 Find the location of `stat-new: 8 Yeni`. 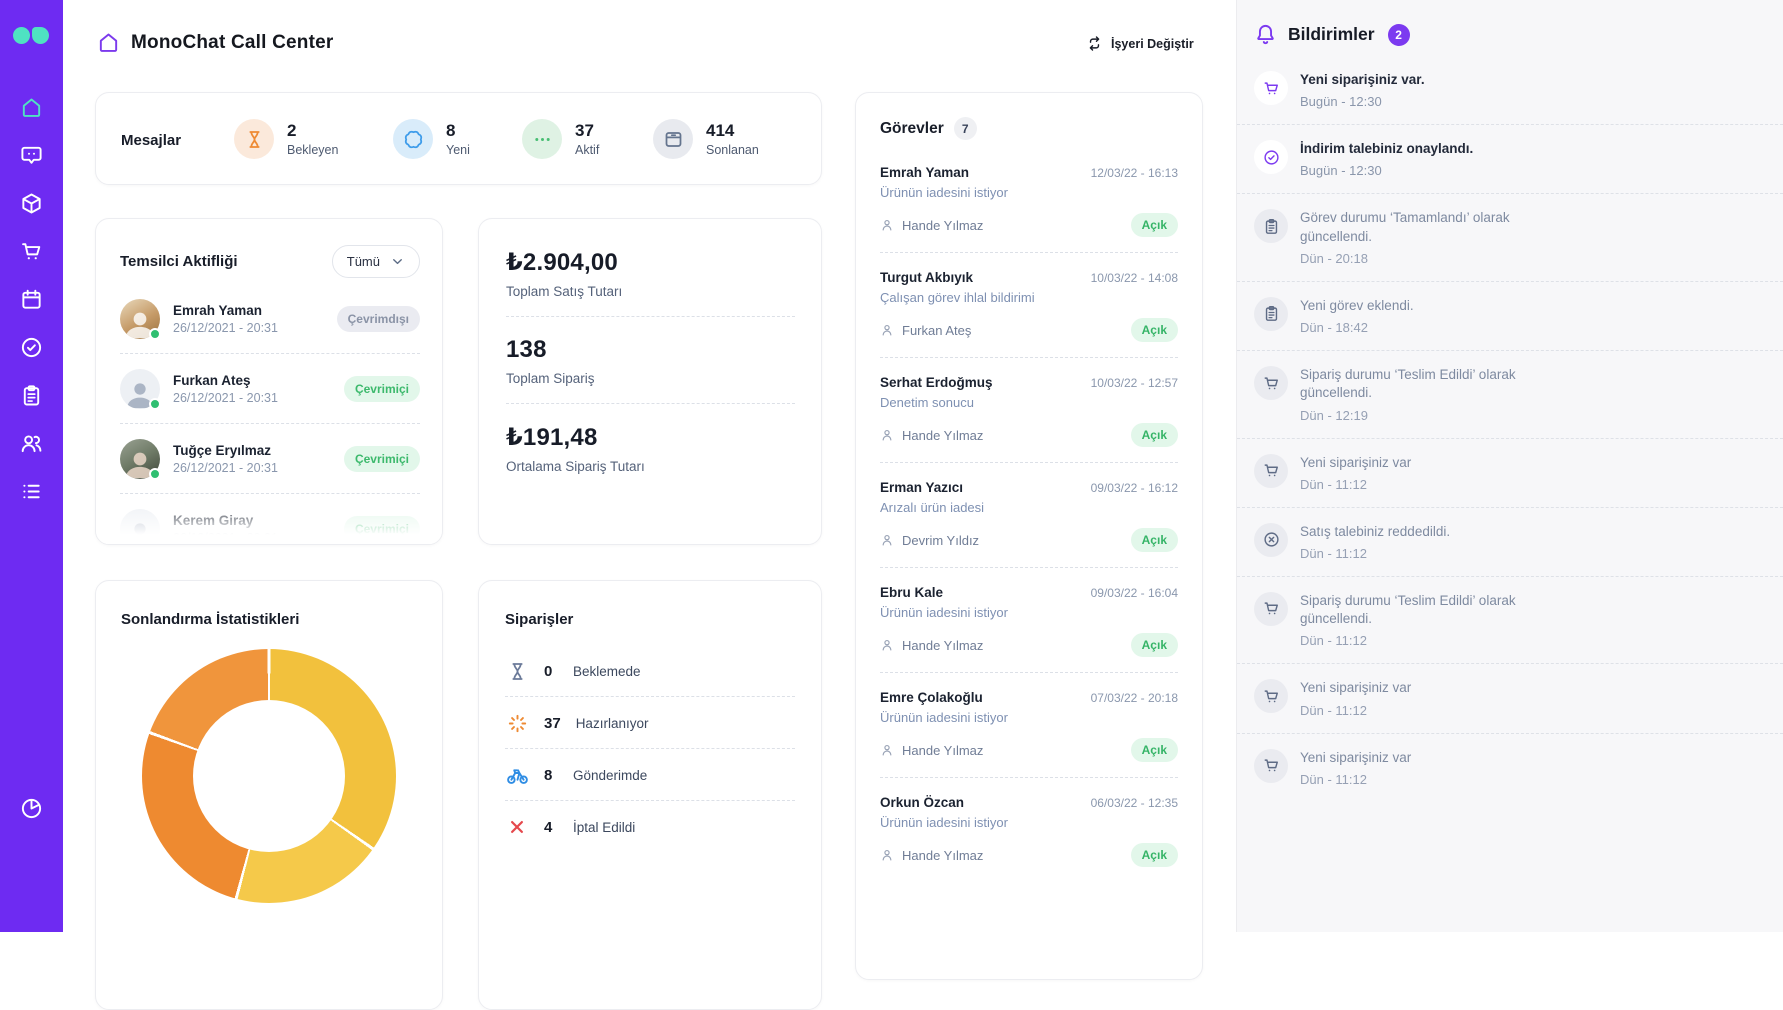

stat-new: 8 Yeni is located at coordinates (431, 139).